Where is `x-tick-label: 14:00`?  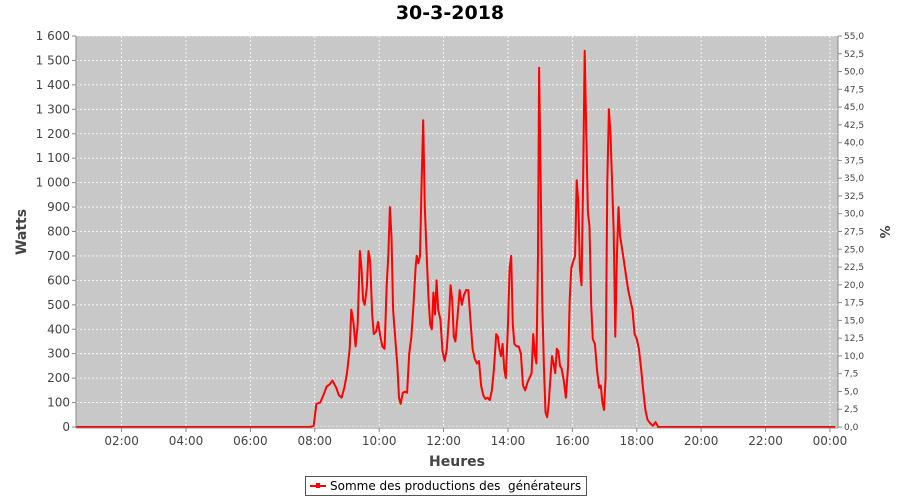
x-tick-label: 14:00 is located at coordinates (508, 441).